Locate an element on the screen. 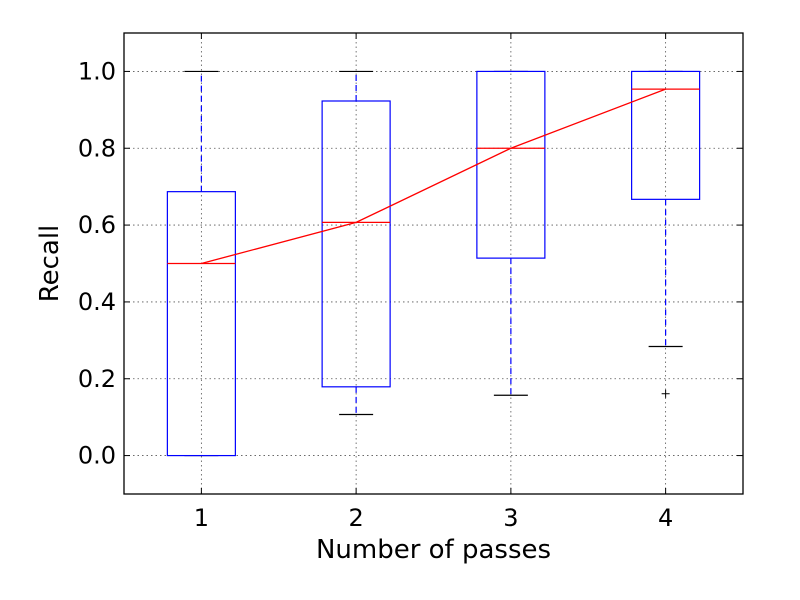  outlier-marker is located at coordinates (665, 393).